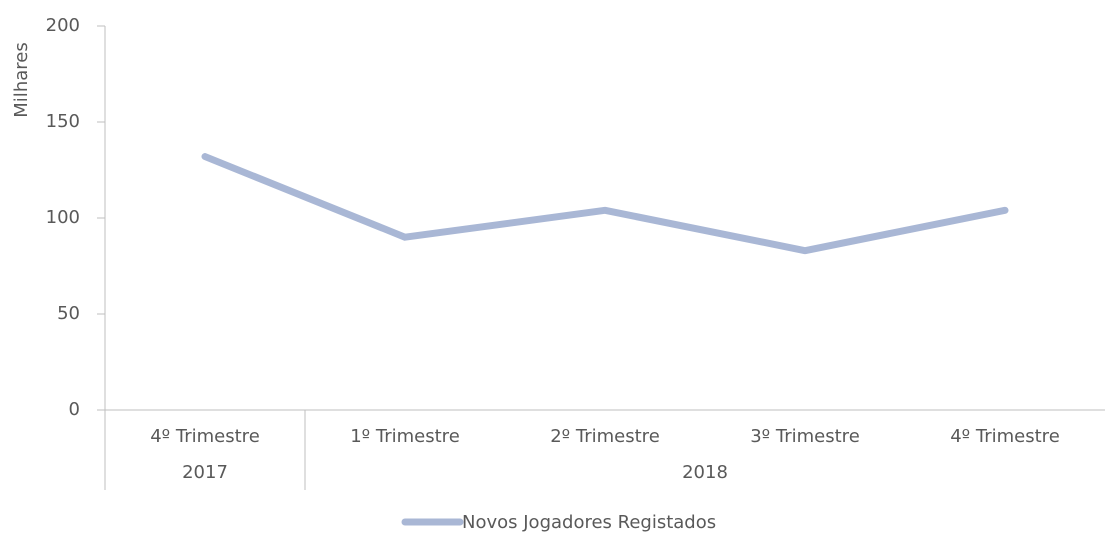  I want to click on x-tick-label: 3º Trimestre, so click(805, 436).